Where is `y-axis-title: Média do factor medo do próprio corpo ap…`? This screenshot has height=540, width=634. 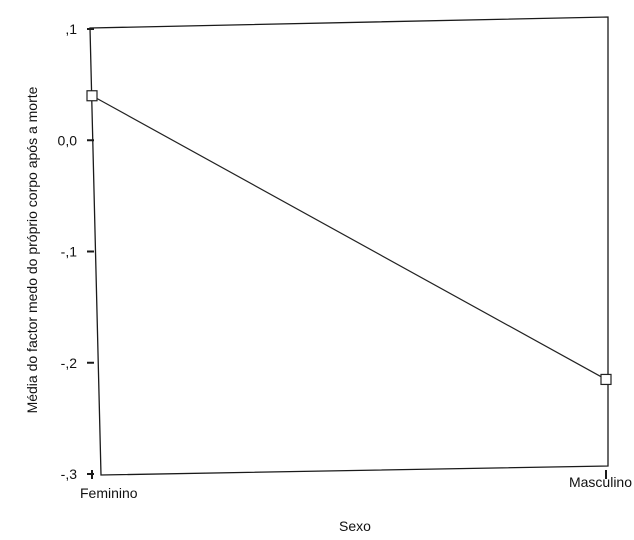
y-axis-title: Média do factor medo do próprio corpo ap… is located at coordinates (32, 249).